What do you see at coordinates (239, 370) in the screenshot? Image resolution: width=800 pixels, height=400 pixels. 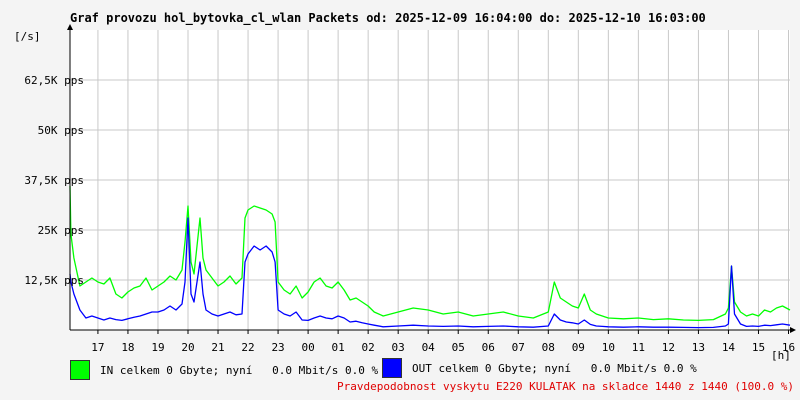 I see `legend-in-text: IN celkem 0 Gbyte; nyní 0.0 Mbit/s 0.0 %` at bounding box center [239, 370].